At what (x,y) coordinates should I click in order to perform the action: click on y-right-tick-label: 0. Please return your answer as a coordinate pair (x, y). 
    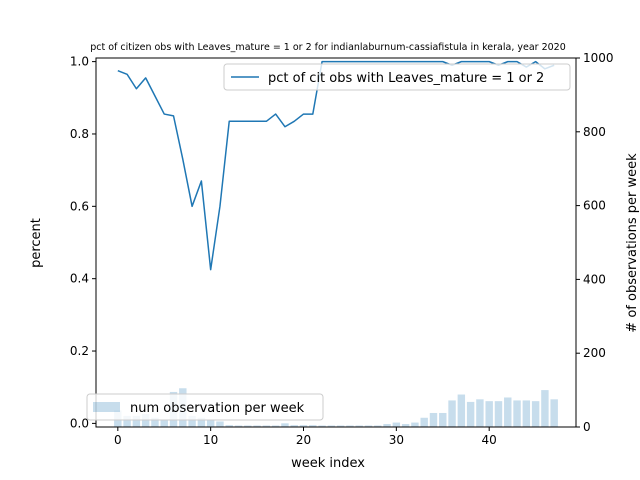
    Looking at the image, I should click on (587, 427).